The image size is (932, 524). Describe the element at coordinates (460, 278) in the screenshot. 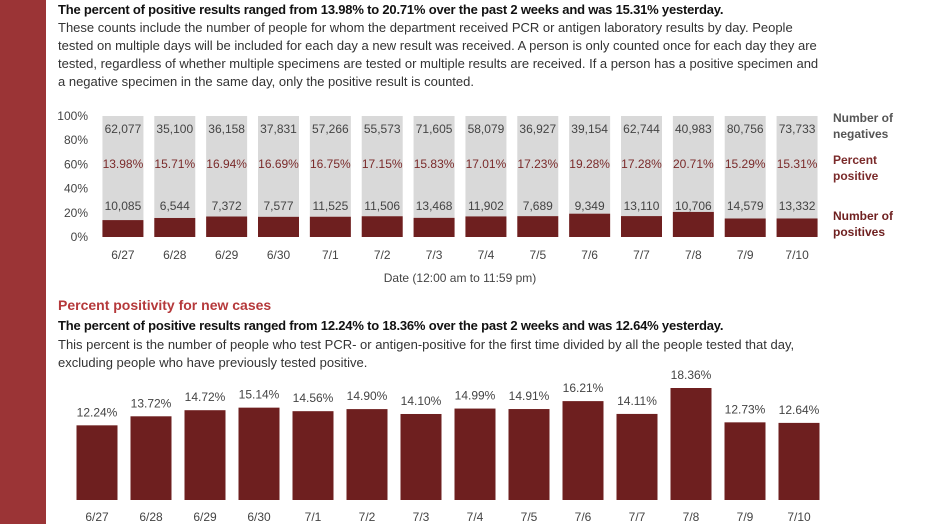

I see `x-axis-label: Date (12:00 am to 11:59 pm)` at that location.